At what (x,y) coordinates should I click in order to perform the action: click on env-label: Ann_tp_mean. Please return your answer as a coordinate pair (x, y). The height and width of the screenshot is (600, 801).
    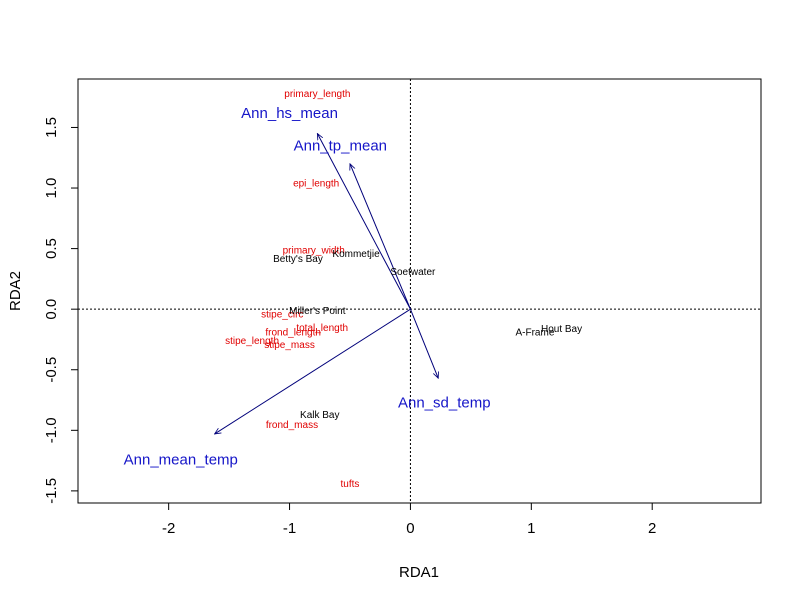
    Looking at the image, I should click on (340, 146).